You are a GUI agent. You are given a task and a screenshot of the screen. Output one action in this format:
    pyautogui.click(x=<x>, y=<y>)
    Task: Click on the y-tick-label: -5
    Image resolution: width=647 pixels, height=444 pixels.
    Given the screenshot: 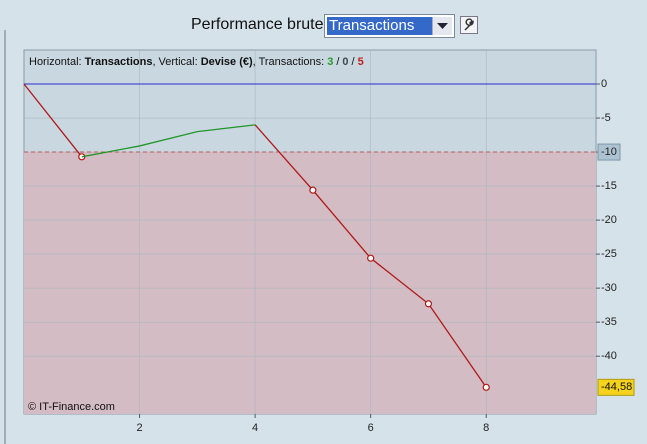 What is the action you would take?
    pyautogui.click(x=606, y=118)
    